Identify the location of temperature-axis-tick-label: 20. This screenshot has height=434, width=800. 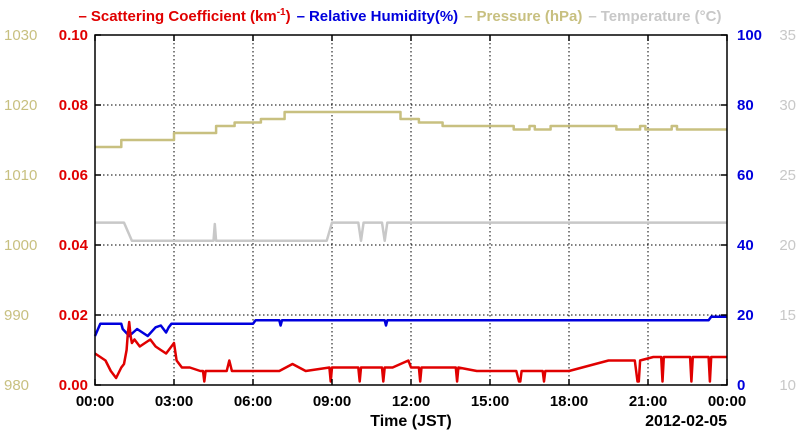
(787, 245).